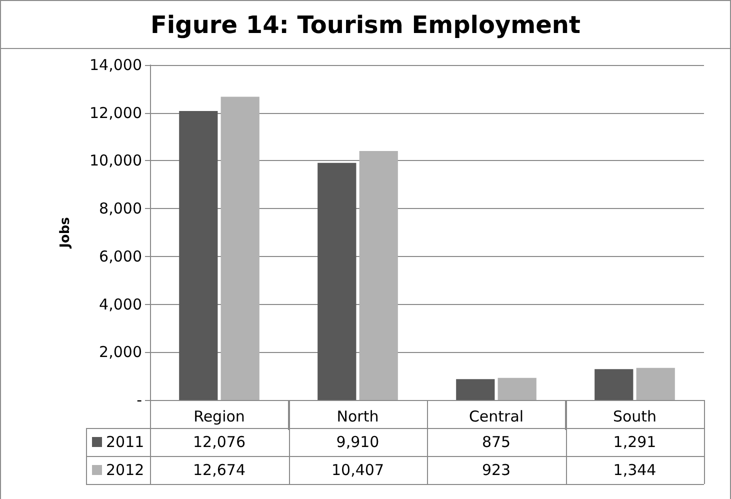  Describe the element at coordinates (496, 442) in the screenshot. I see `data-label: 875` at that location.